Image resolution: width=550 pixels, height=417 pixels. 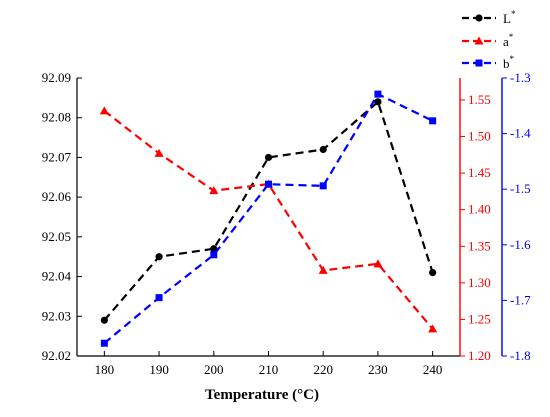 What do you see at coordinates (520, 77) in the screenshot?
I see `right-b-tick-label: -1.3` at bounding box center [520, 77].